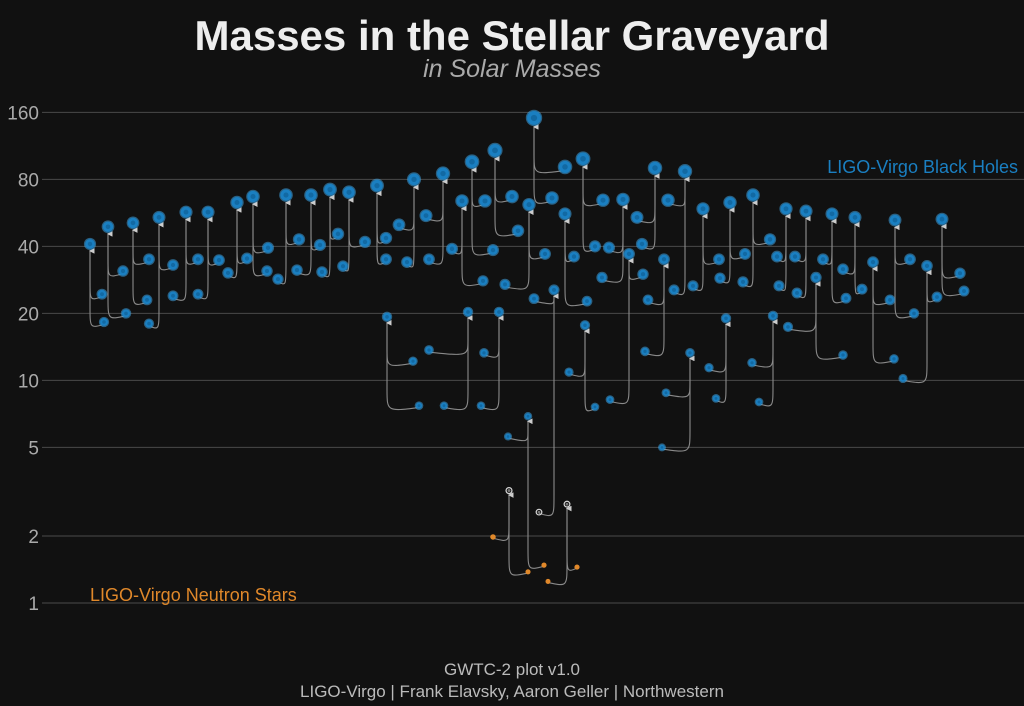 The width and height of the screenshot is (1024, 706). What do you see at coordinates (28, 381) in the screenshot?
I see `y-tick-label: 10` at bounding box center [28, 381].